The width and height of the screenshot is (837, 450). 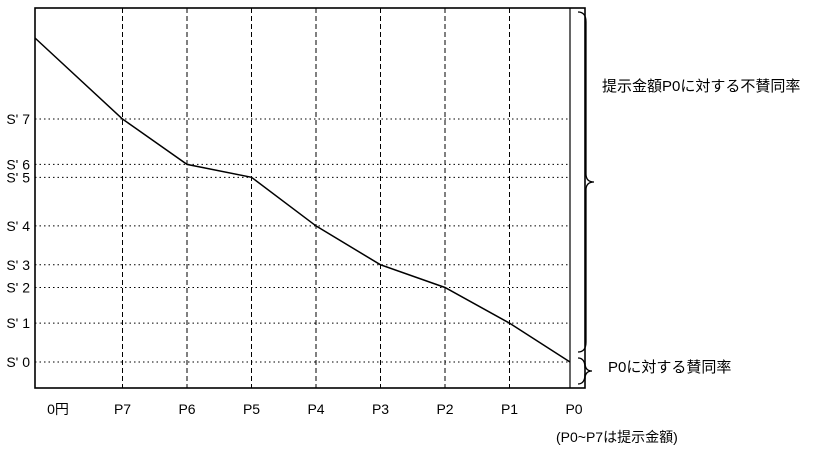 What do you see at coordinates (186, 409) in the screenshot?
I see `x-tick-label: P6` at bounding box center [186, 409].